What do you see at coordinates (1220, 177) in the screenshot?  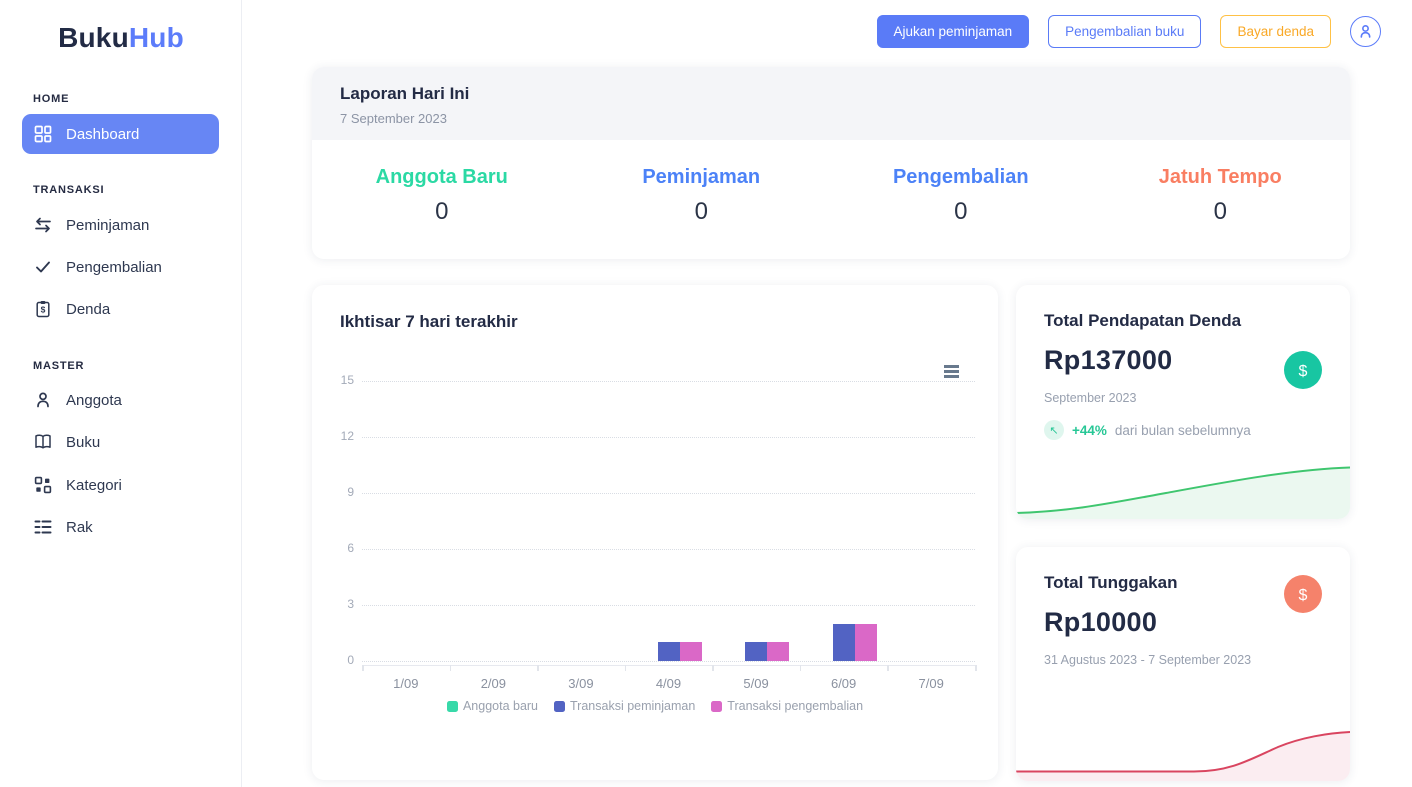 I see `stat-label: Jatuh Tempo` at bounding box center [1220, 177].